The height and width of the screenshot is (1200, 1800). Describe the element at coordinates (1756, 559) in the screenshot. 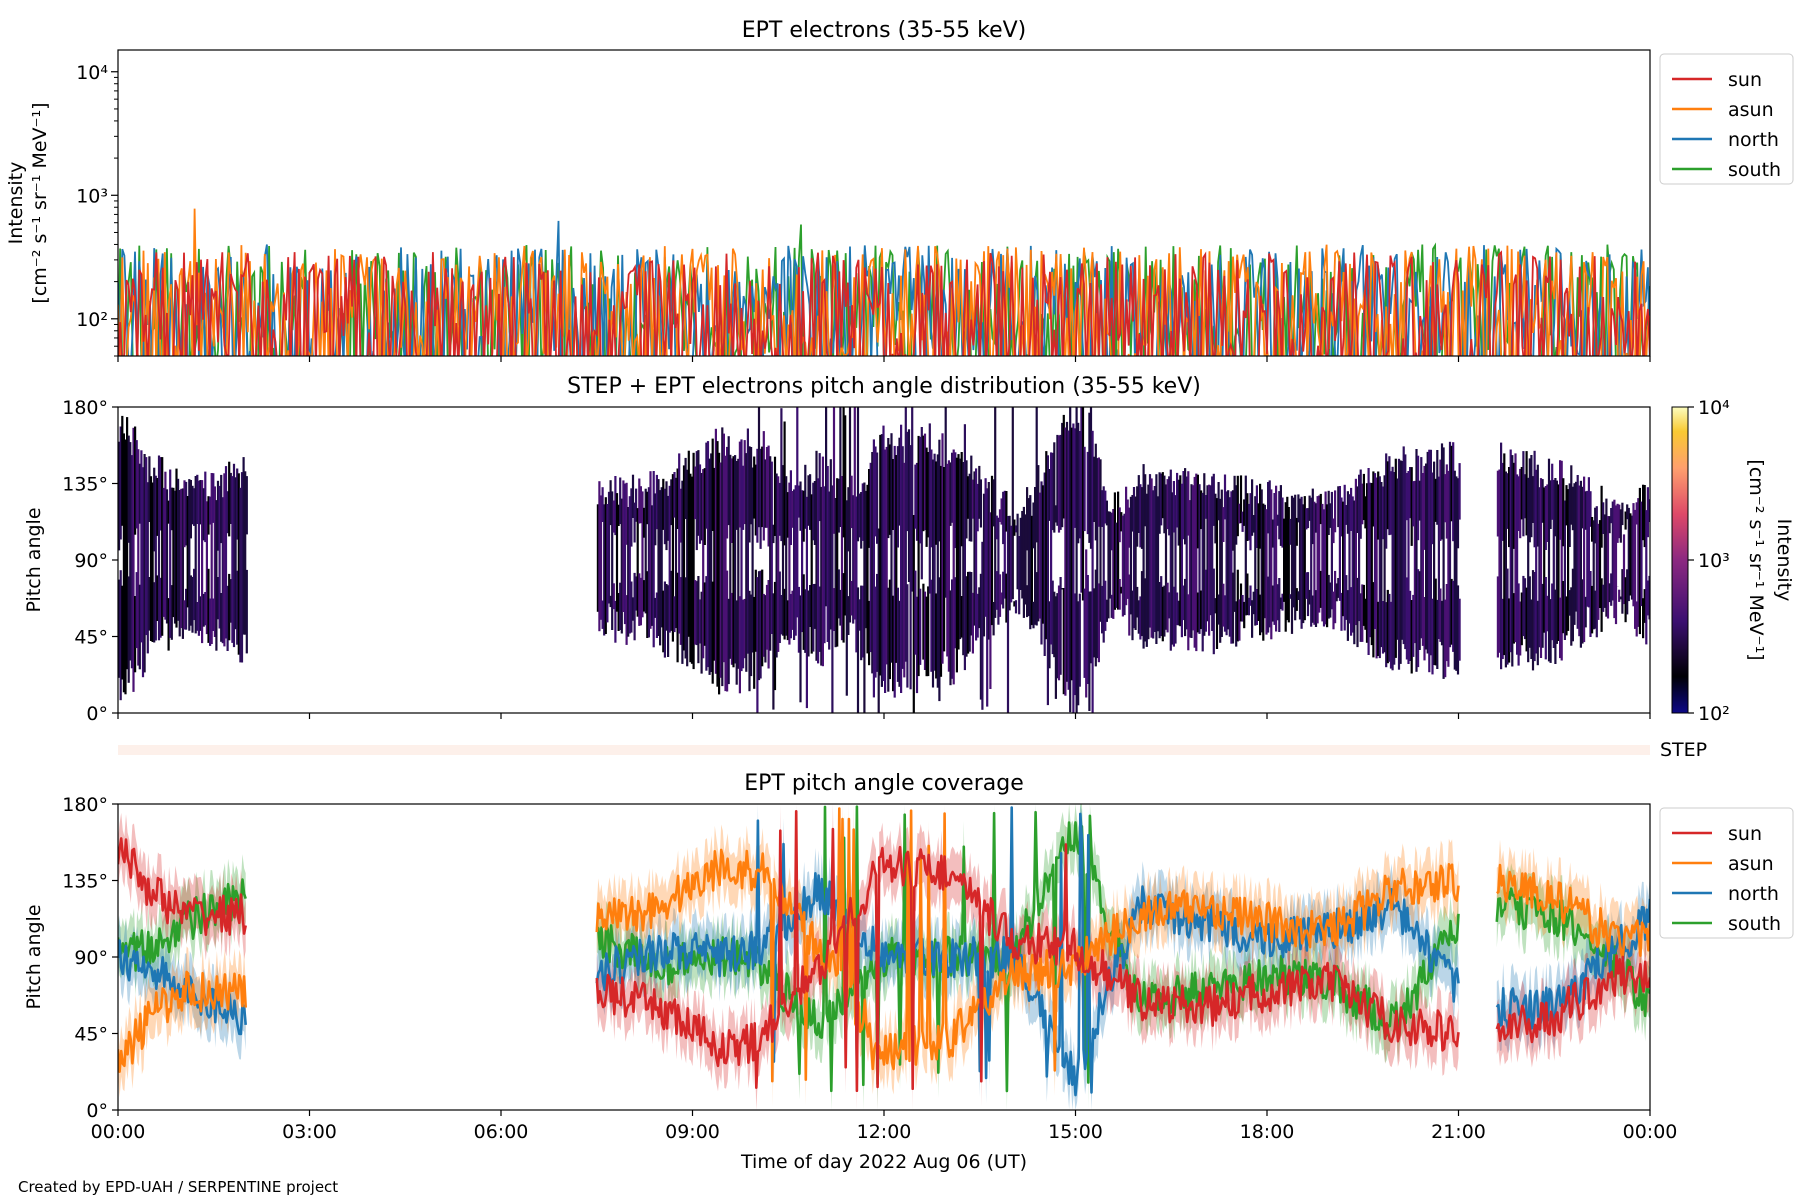

I see `colorbar-units: [cm⁻² s⁻¹ sr⁻¹ MeV⁻¹]` at that location.